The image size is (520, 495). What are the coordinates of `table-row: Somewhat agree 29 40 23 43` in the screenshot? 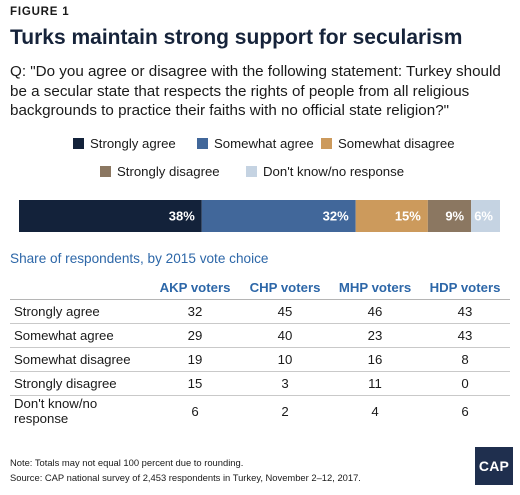 It's located at (260, 335).